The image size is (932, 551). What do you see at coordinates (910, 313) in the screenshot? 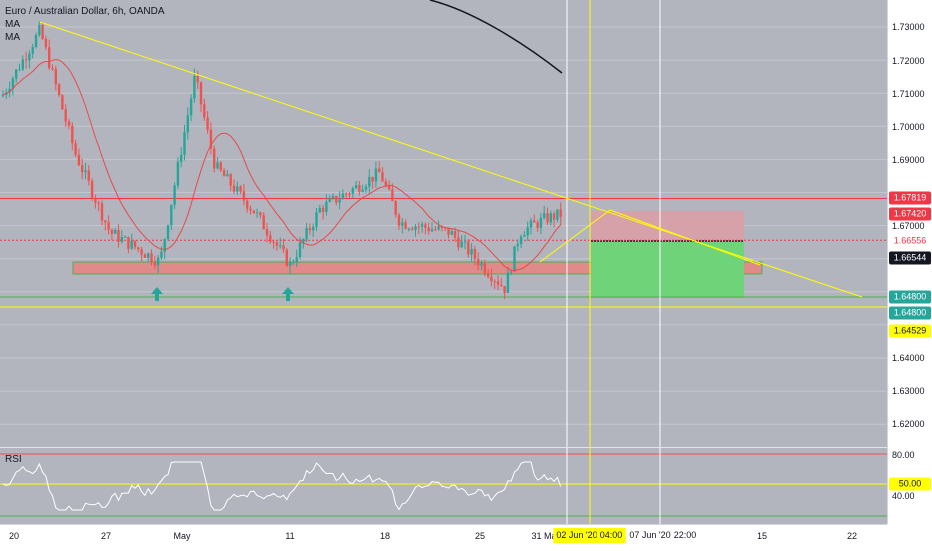
I see `target-price-tag: 1.64800` at bounding box center [910, 313].